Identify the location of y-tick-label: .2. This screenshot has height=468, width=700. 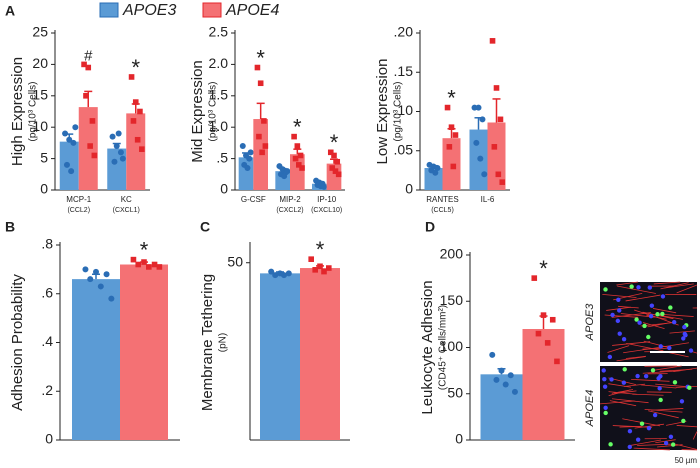
(47, 390).